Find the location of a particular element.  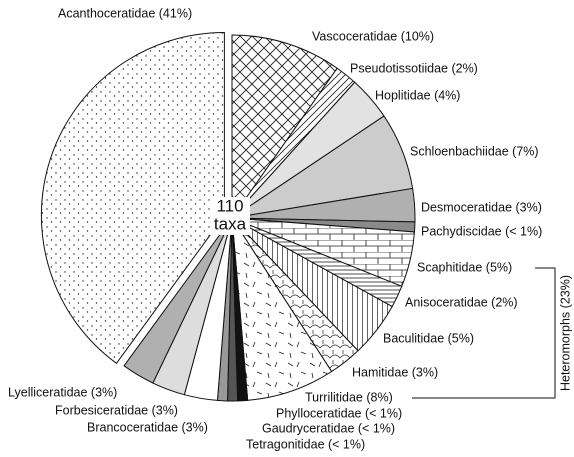

slice-label: Tetragonitidae (< 1%) is located at coordinates (305, 444).